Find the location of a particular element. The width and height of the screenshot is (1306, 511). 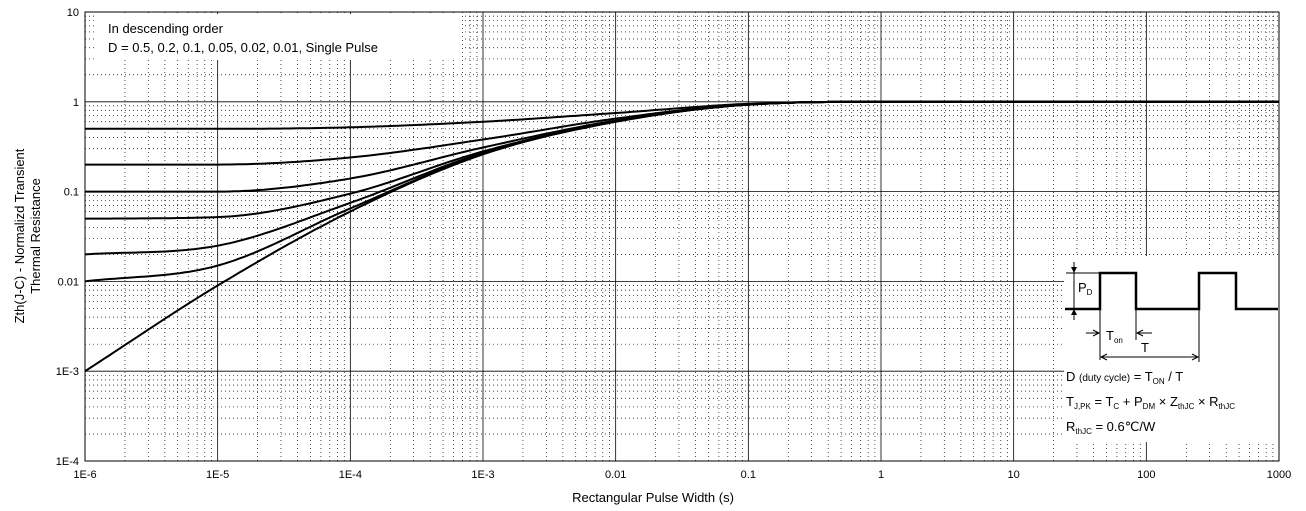

y-tick-label: 1E-4 is located at coordinates (67, 462).